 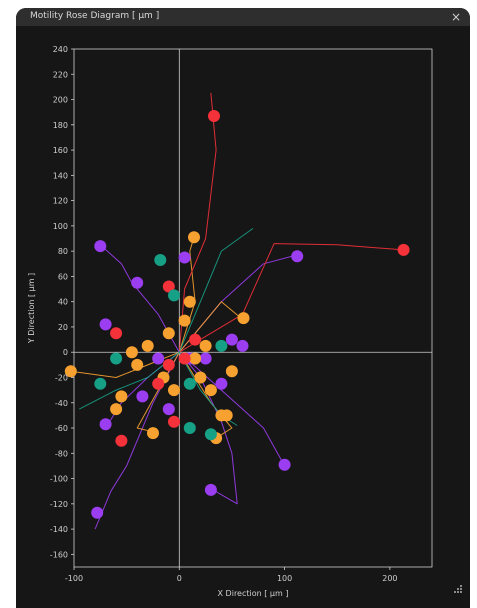 What do you see at coordinates (63, 302) in the screenshot?
I see `y-tick-label: 40` at bounding box center [63, 302].